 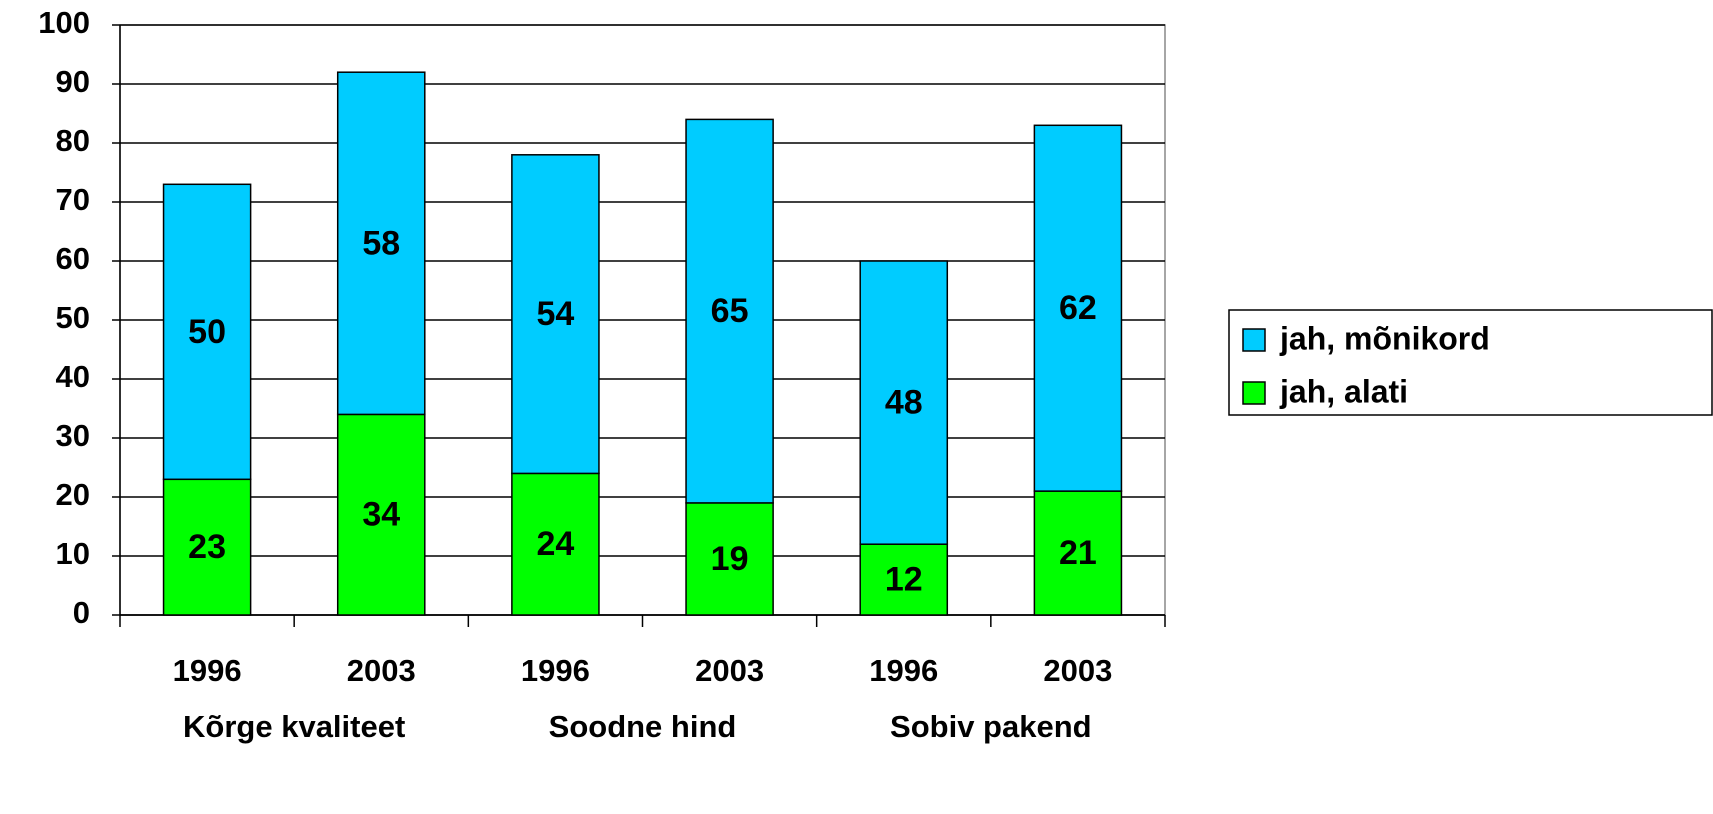 I want to click on data-label: 62, so click(x=1078, y=308).